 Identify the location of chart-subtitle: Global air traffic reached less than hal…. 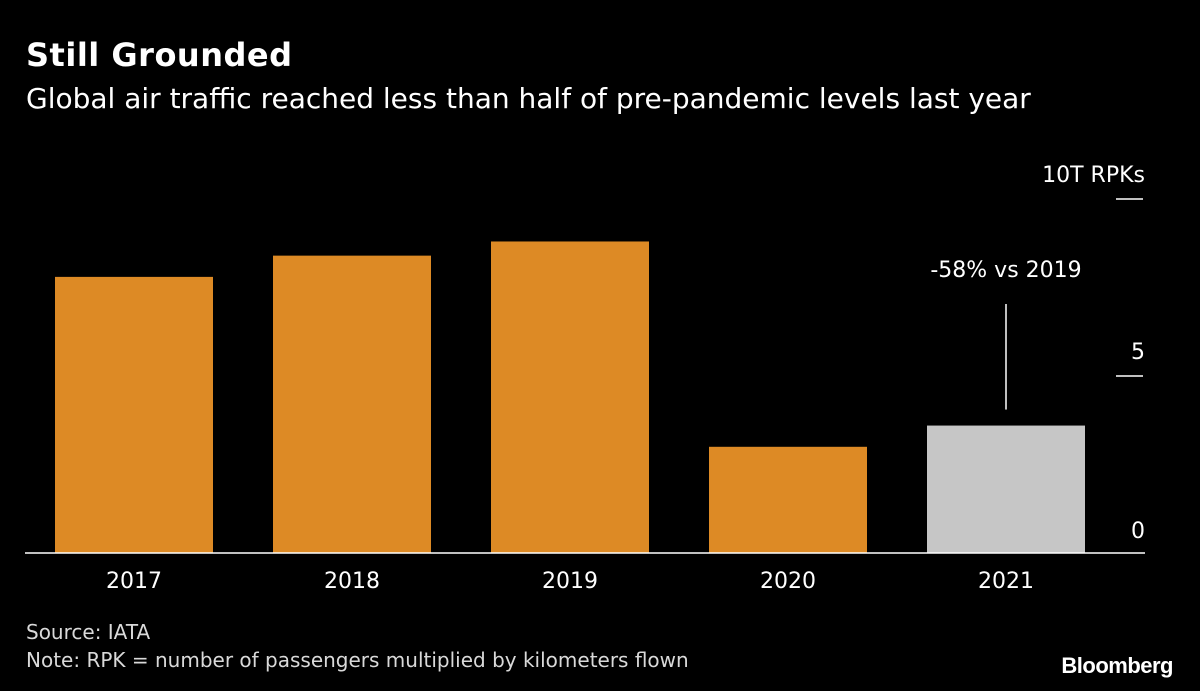
(528, 98).